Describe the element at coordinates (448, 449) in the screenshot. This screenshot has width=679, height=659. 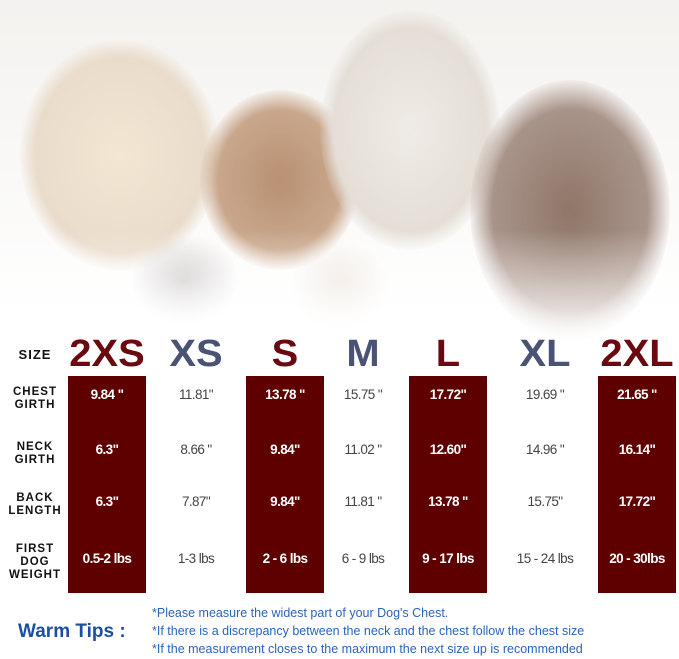
I see `table-cell: 12.60"` at that location.